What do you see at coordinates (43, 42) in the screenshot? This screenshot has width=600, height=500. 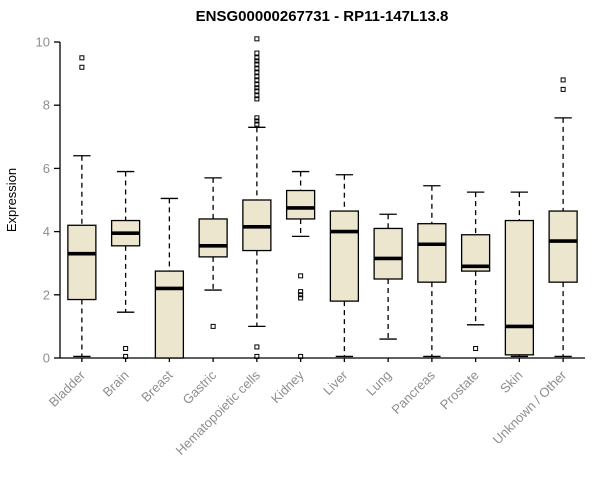 I see `y-tick-label: 10` at bounding box center [43, 42].